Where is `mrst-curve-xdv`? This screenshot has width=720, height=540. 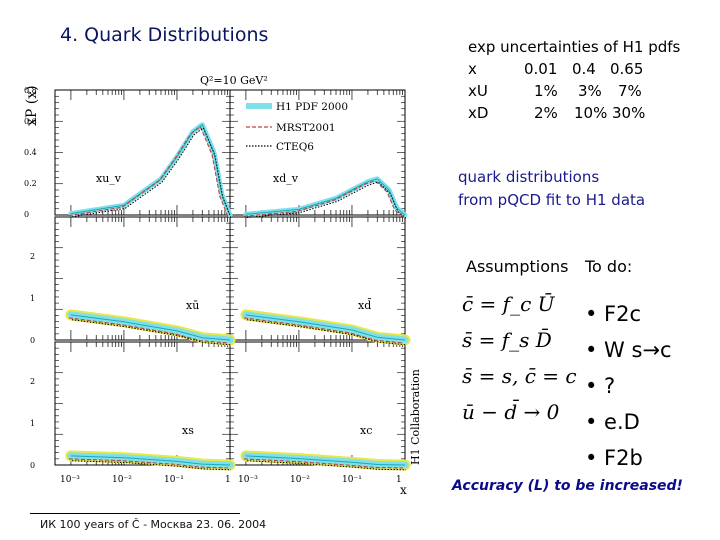 mrst-curve-xdv is located at coordinates (323, 199).